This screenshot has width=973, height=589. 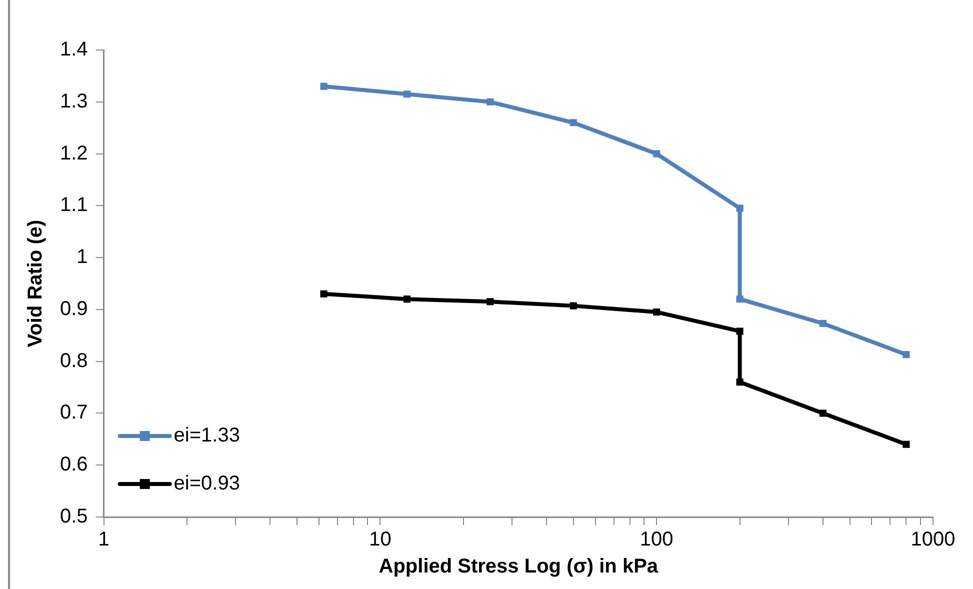 What do you see at coordinates (74, 153) in the screenshot?
I see `y-tick-label: 1.2` at bounding box center [74, 153].